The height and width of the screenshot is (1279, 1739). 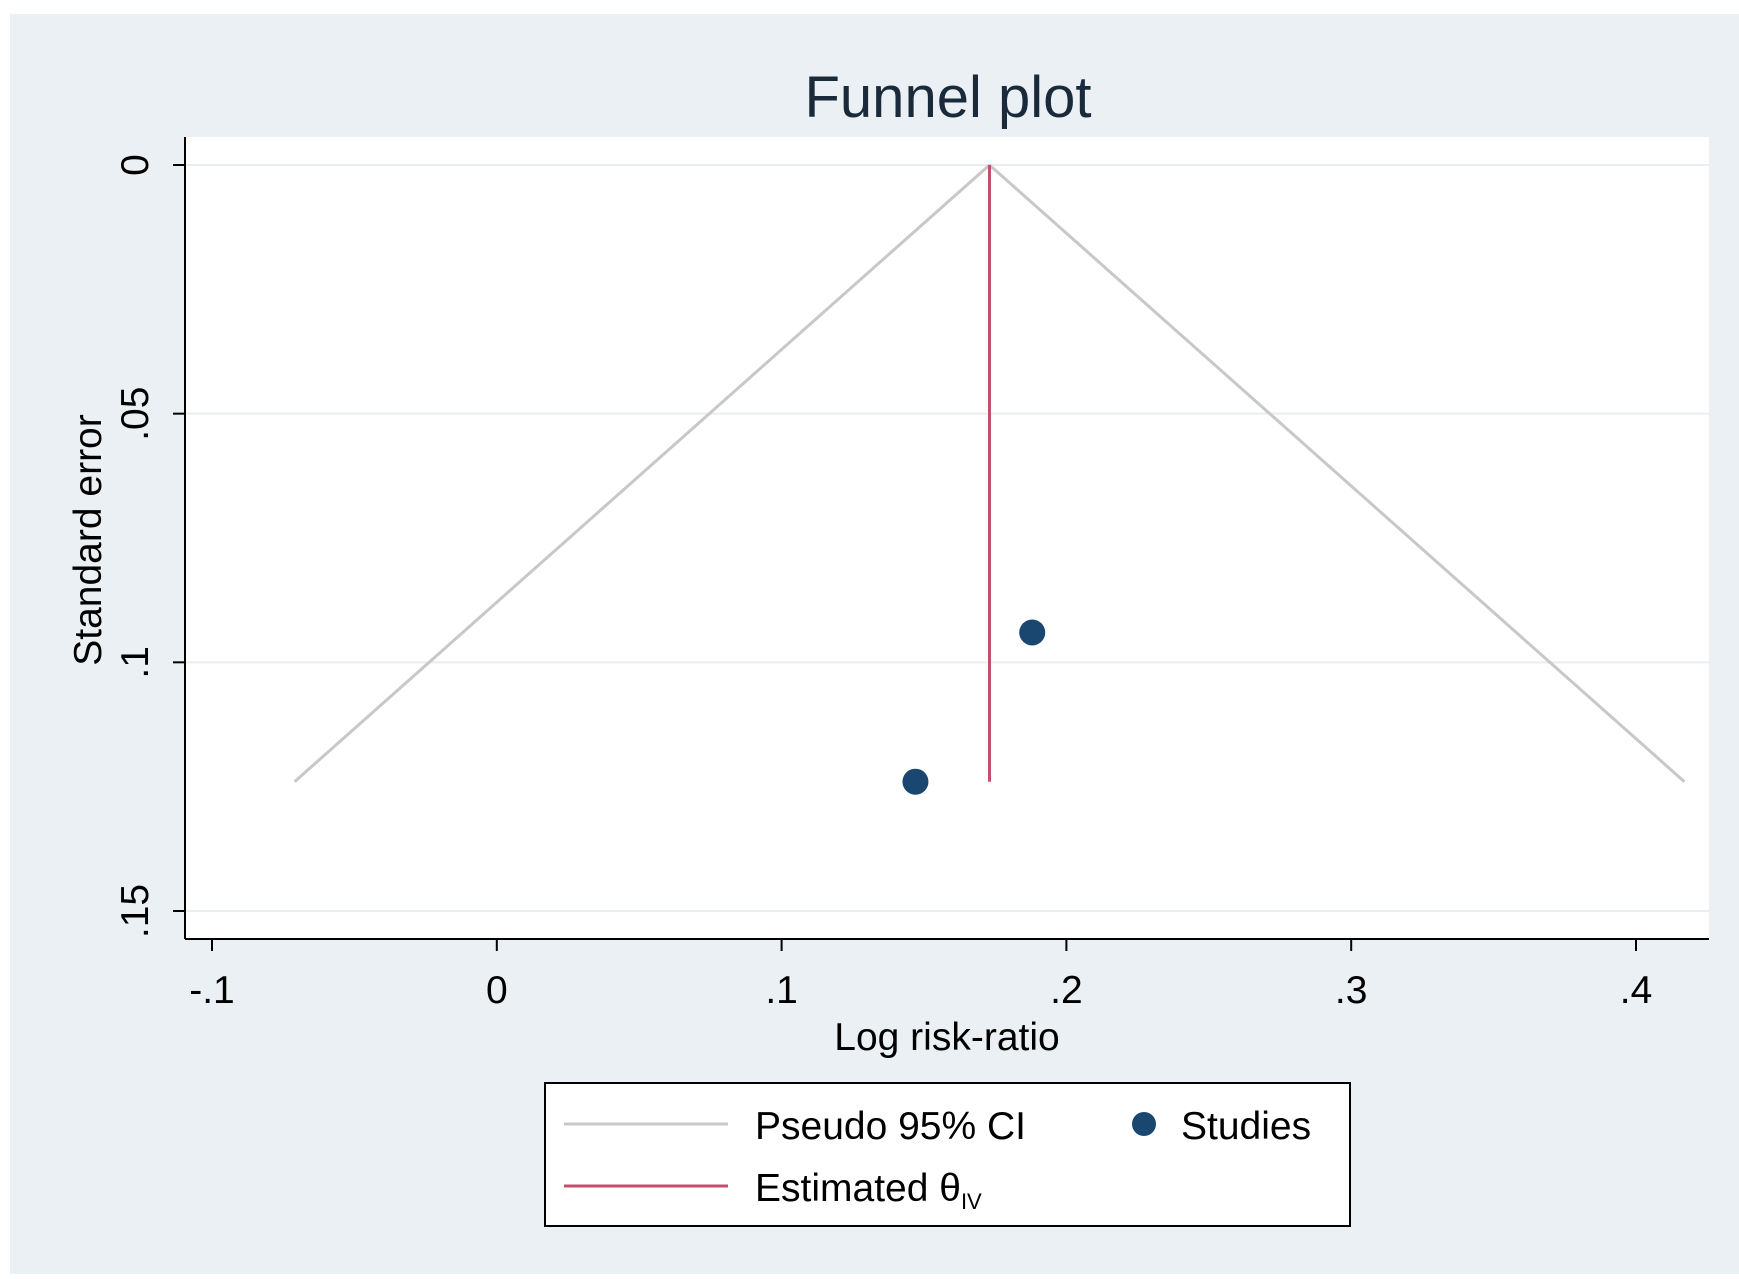 I want to click on legend: Pseudo 95% CI Studies Estimated θIV, so click(x=947, y=1154).